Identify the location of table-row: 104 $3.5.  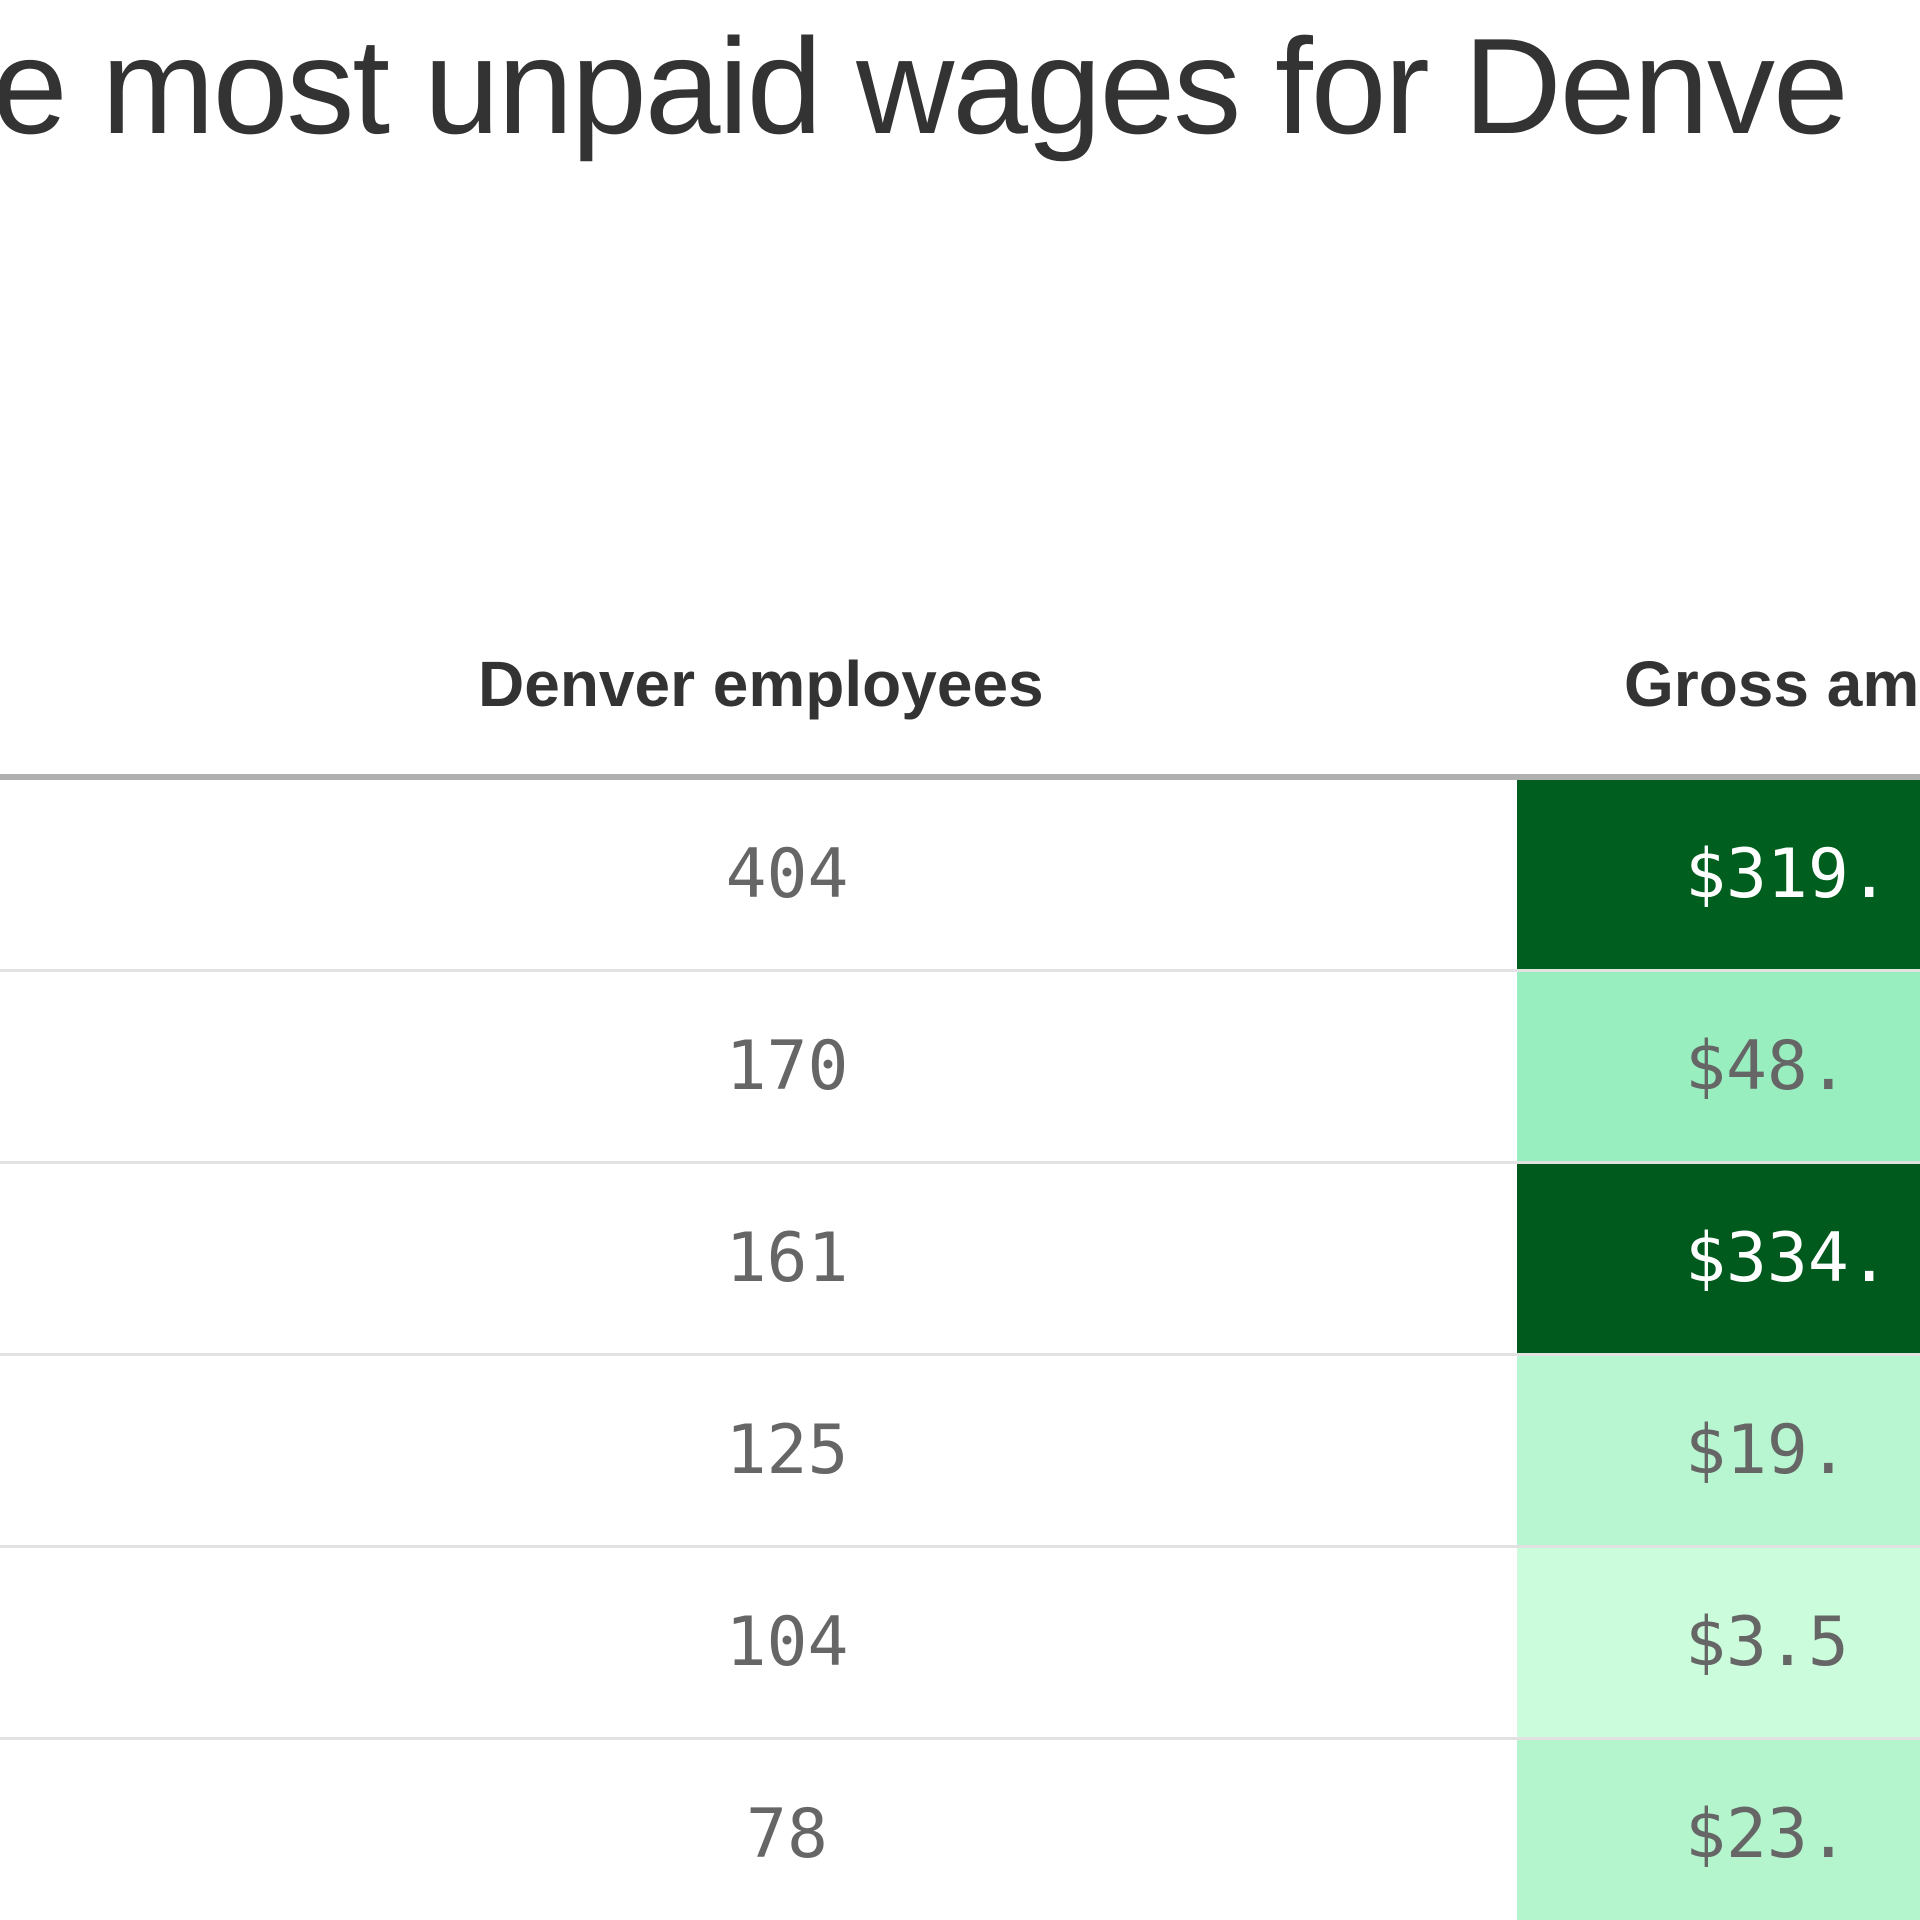
(960, 1644).